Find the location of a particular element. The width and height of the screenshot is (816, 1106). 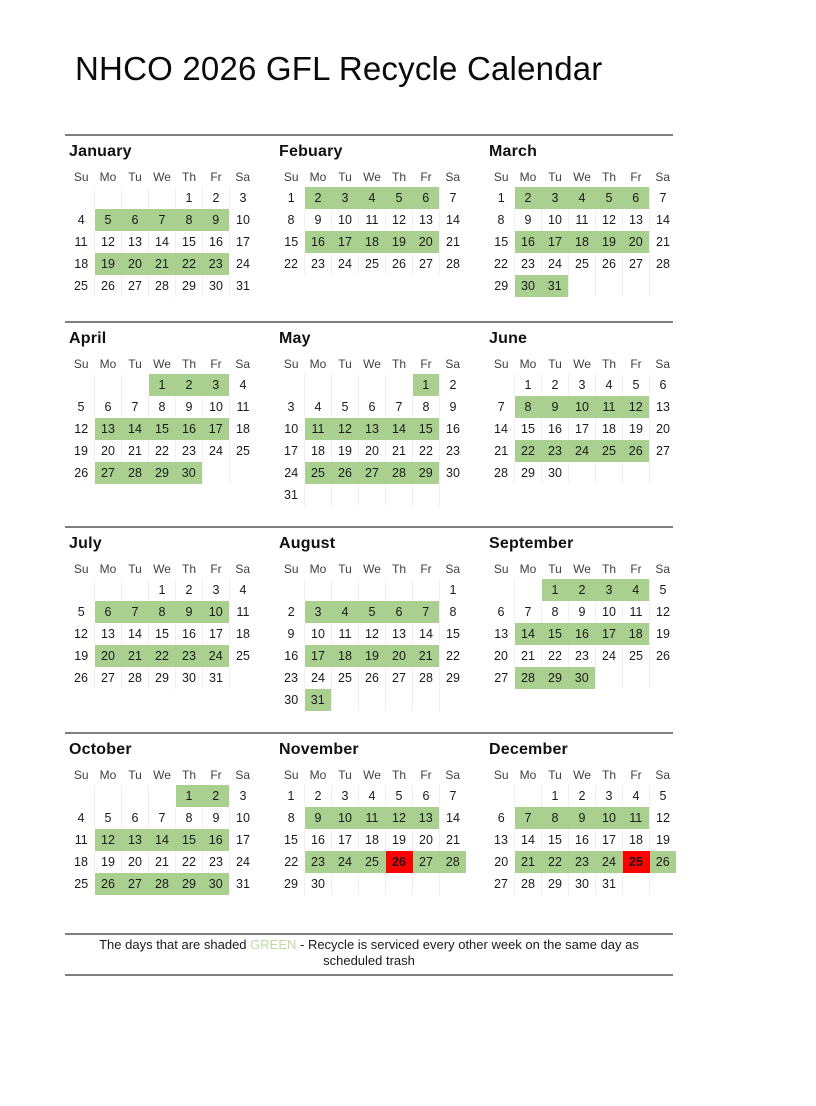

recycle-day-cell: 11 is located at coordinates (636, 818).